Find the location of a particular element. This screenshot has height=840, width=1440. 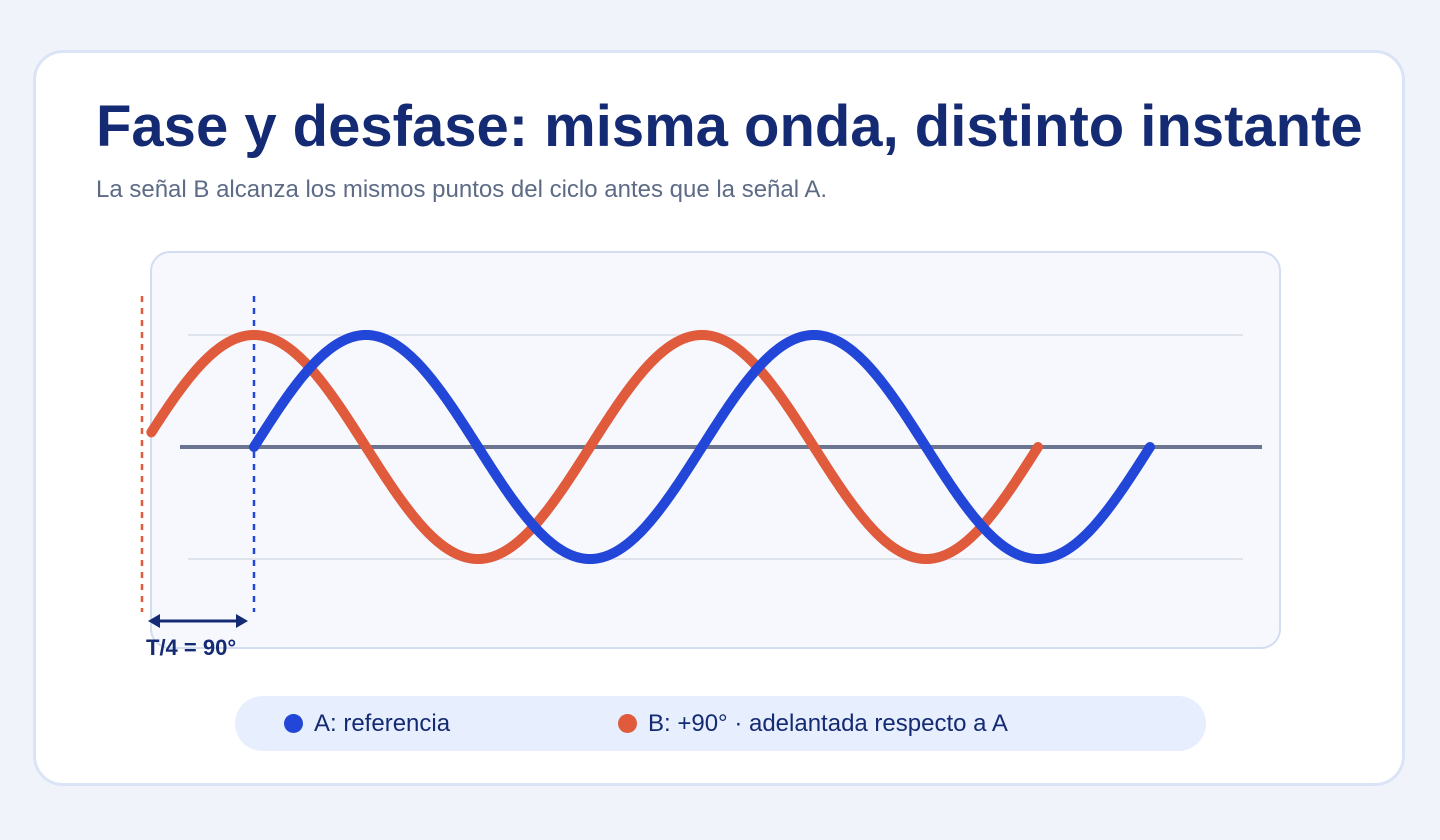

legend-swatch-a is located at coordinates (293, 723).